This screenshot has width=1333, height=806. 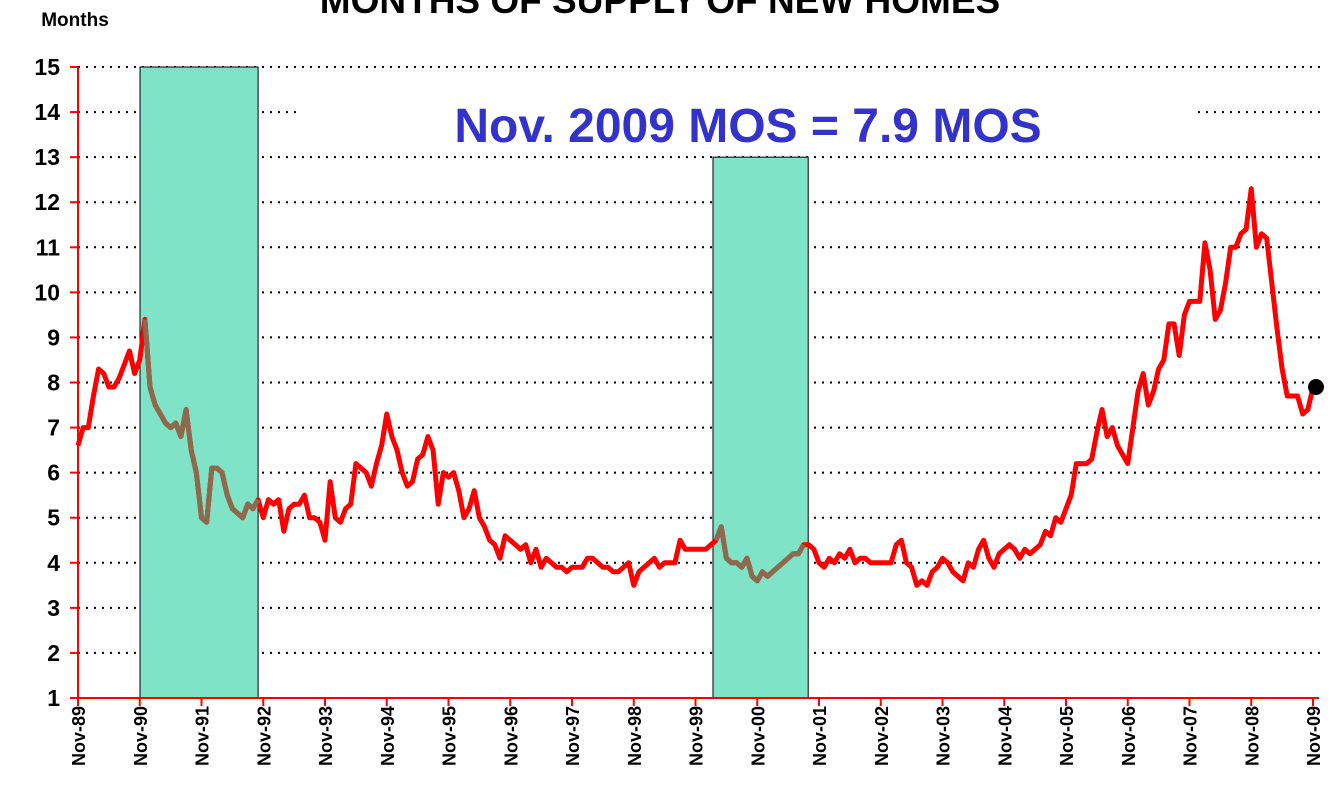 I want to click on y-tick-label: 3, so click(x=53, y=608).